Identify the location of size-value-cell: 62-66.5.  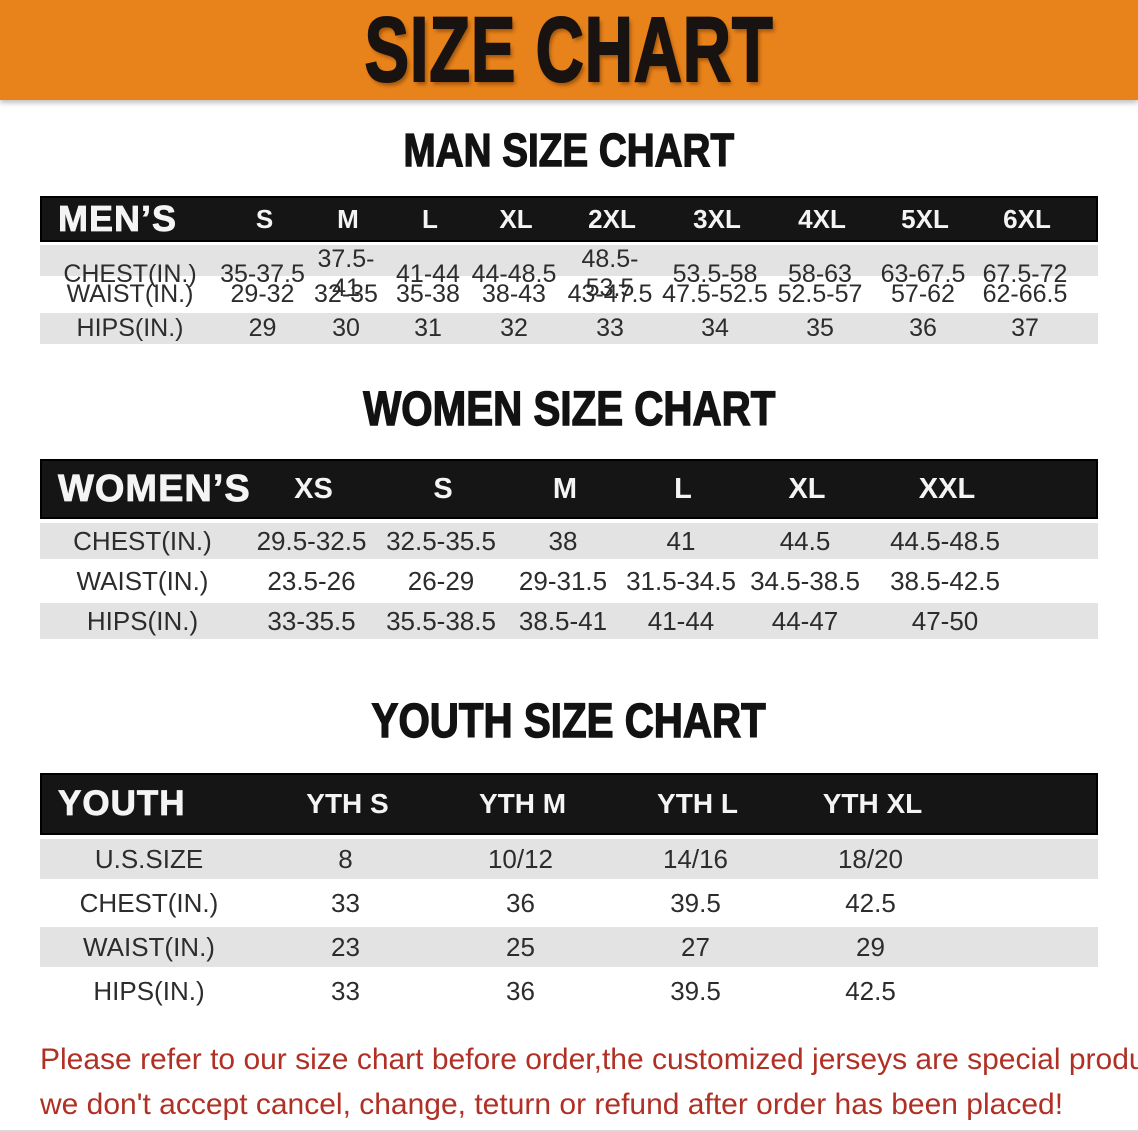
(1025, 294).